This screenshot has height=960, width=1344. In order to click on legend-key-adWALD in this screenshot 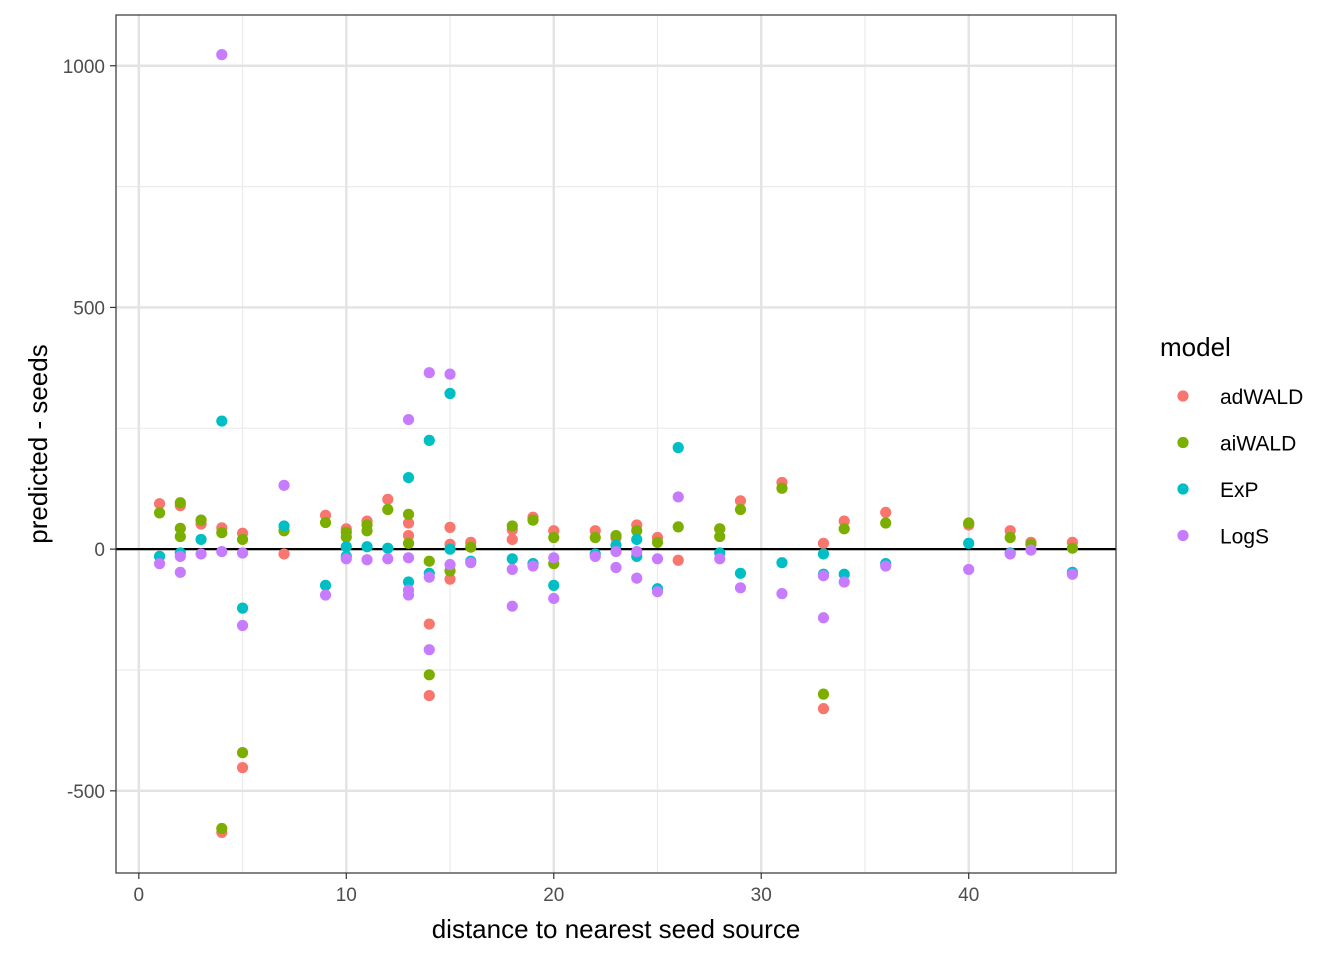, I will do `click(1183, 396)`.